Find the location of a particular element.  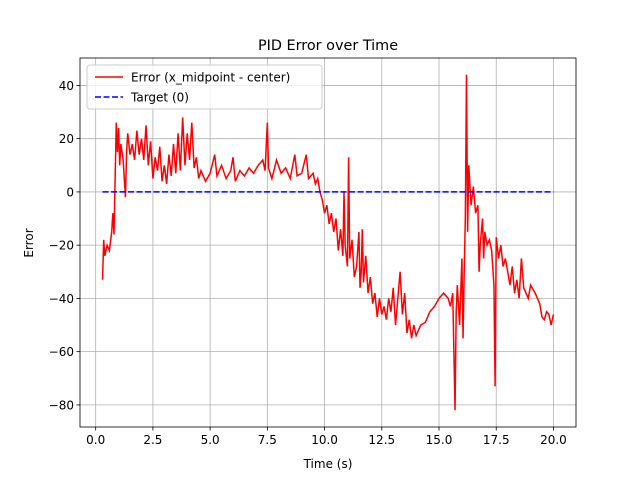

y-axis-label: Error is located at coordinates (29, 242).